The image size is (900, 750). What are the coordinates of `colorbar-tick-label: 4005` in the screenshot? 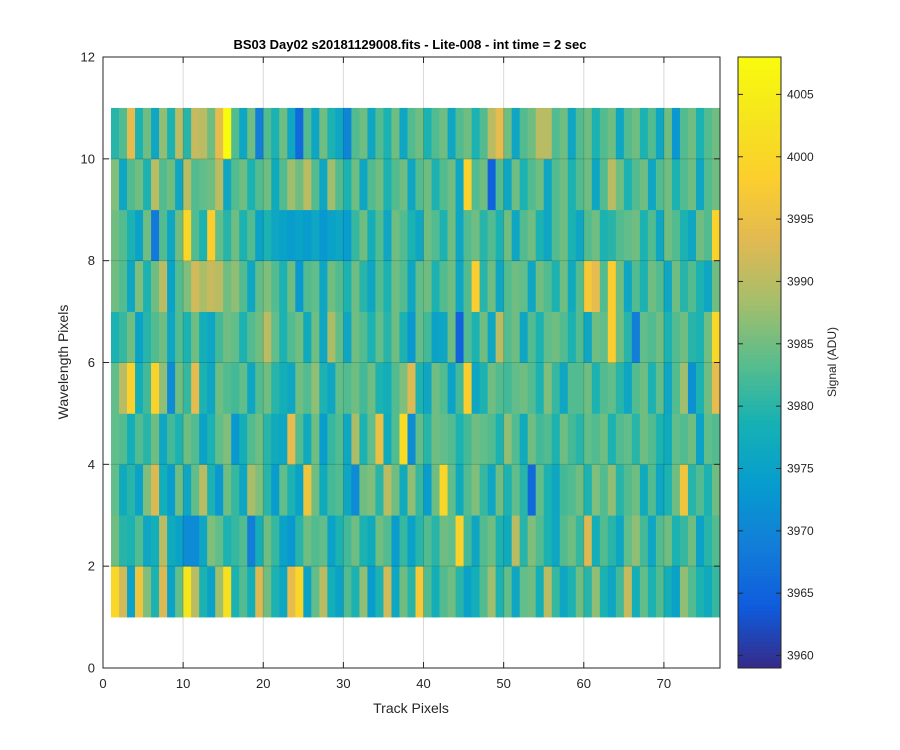 It's located at (800, 94).